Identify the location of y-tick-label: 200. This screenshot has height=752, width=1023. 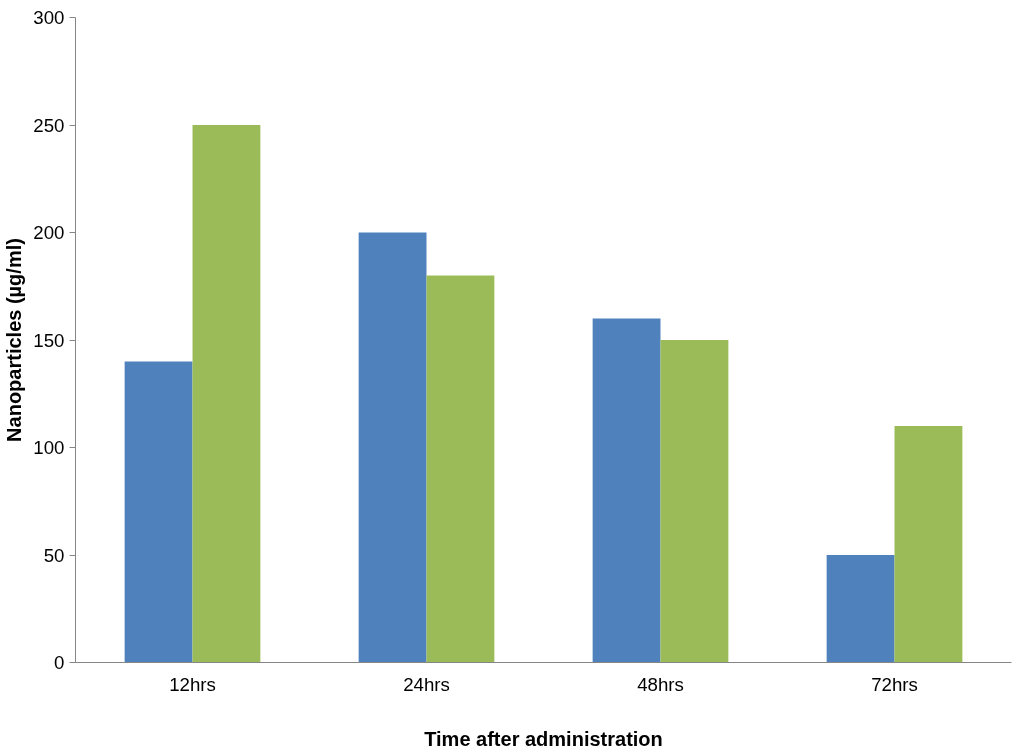
(49, 232).